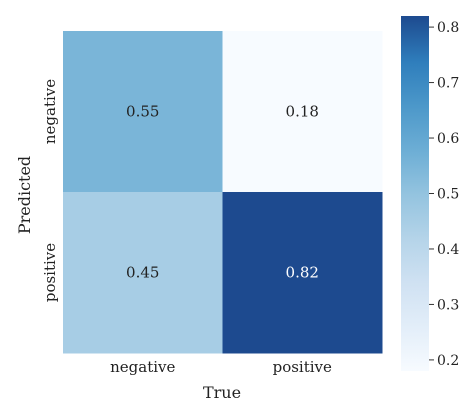 The width and height of the screenshot is (474, 413). Describe the element at coordinates (50, 111) in the screenshot. I see `y-tick-label: negative` at that location.